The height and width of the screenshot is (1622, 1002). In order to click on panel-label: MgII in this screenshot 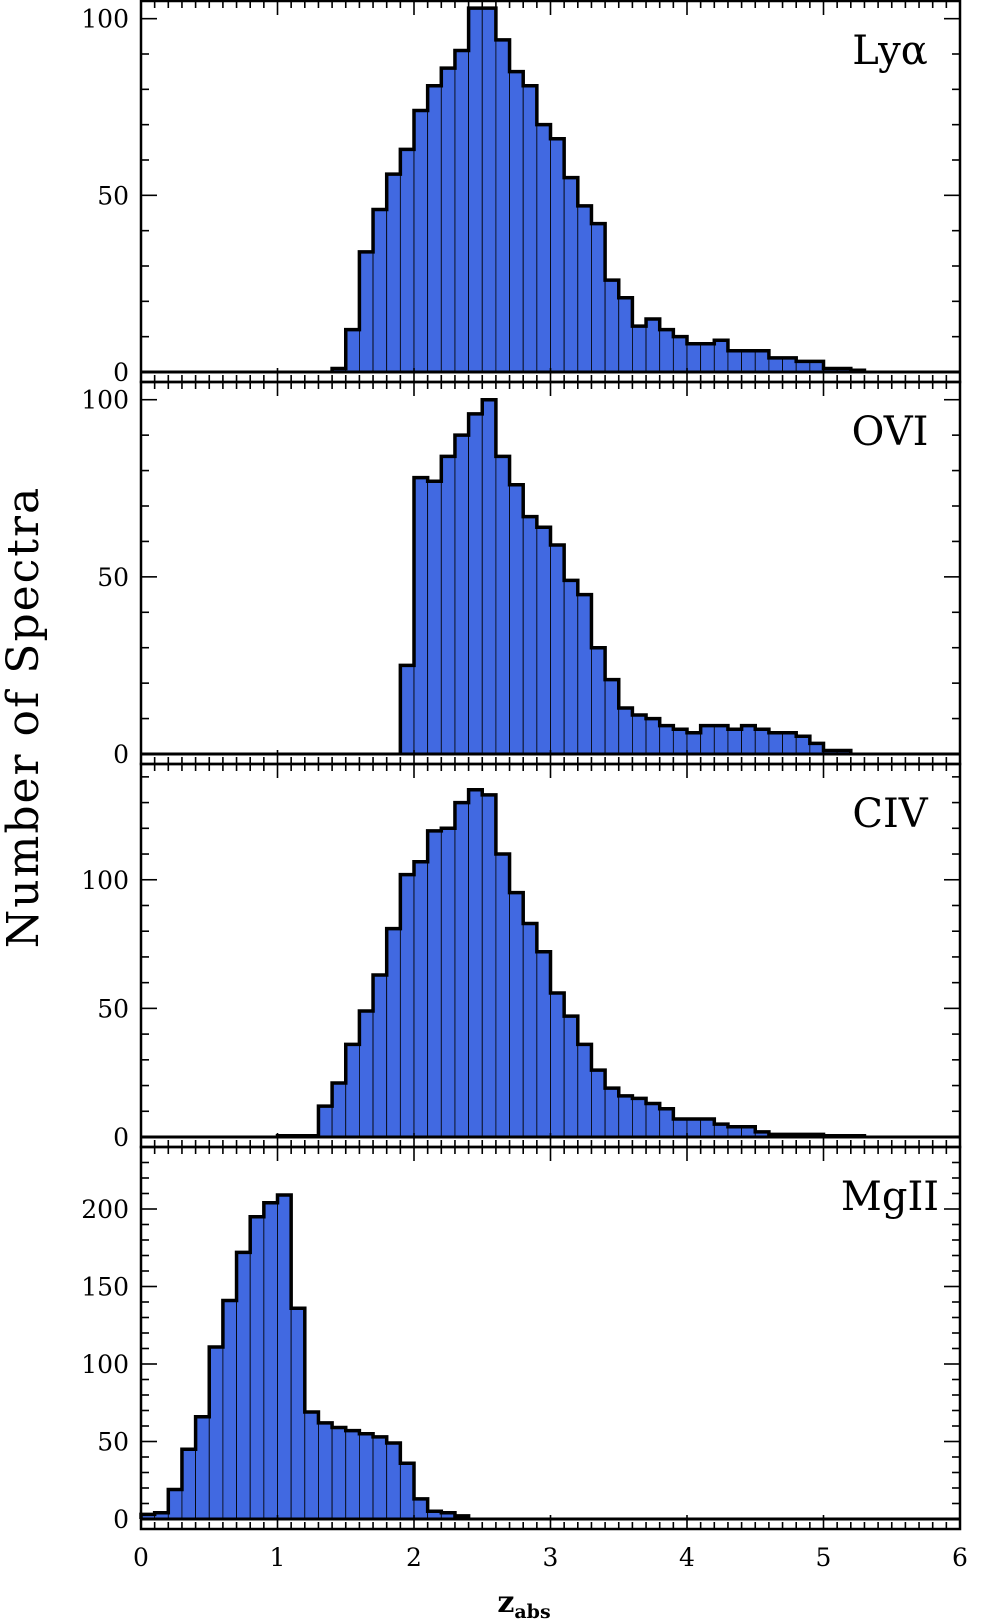, I will do `click(890, 1197)`.